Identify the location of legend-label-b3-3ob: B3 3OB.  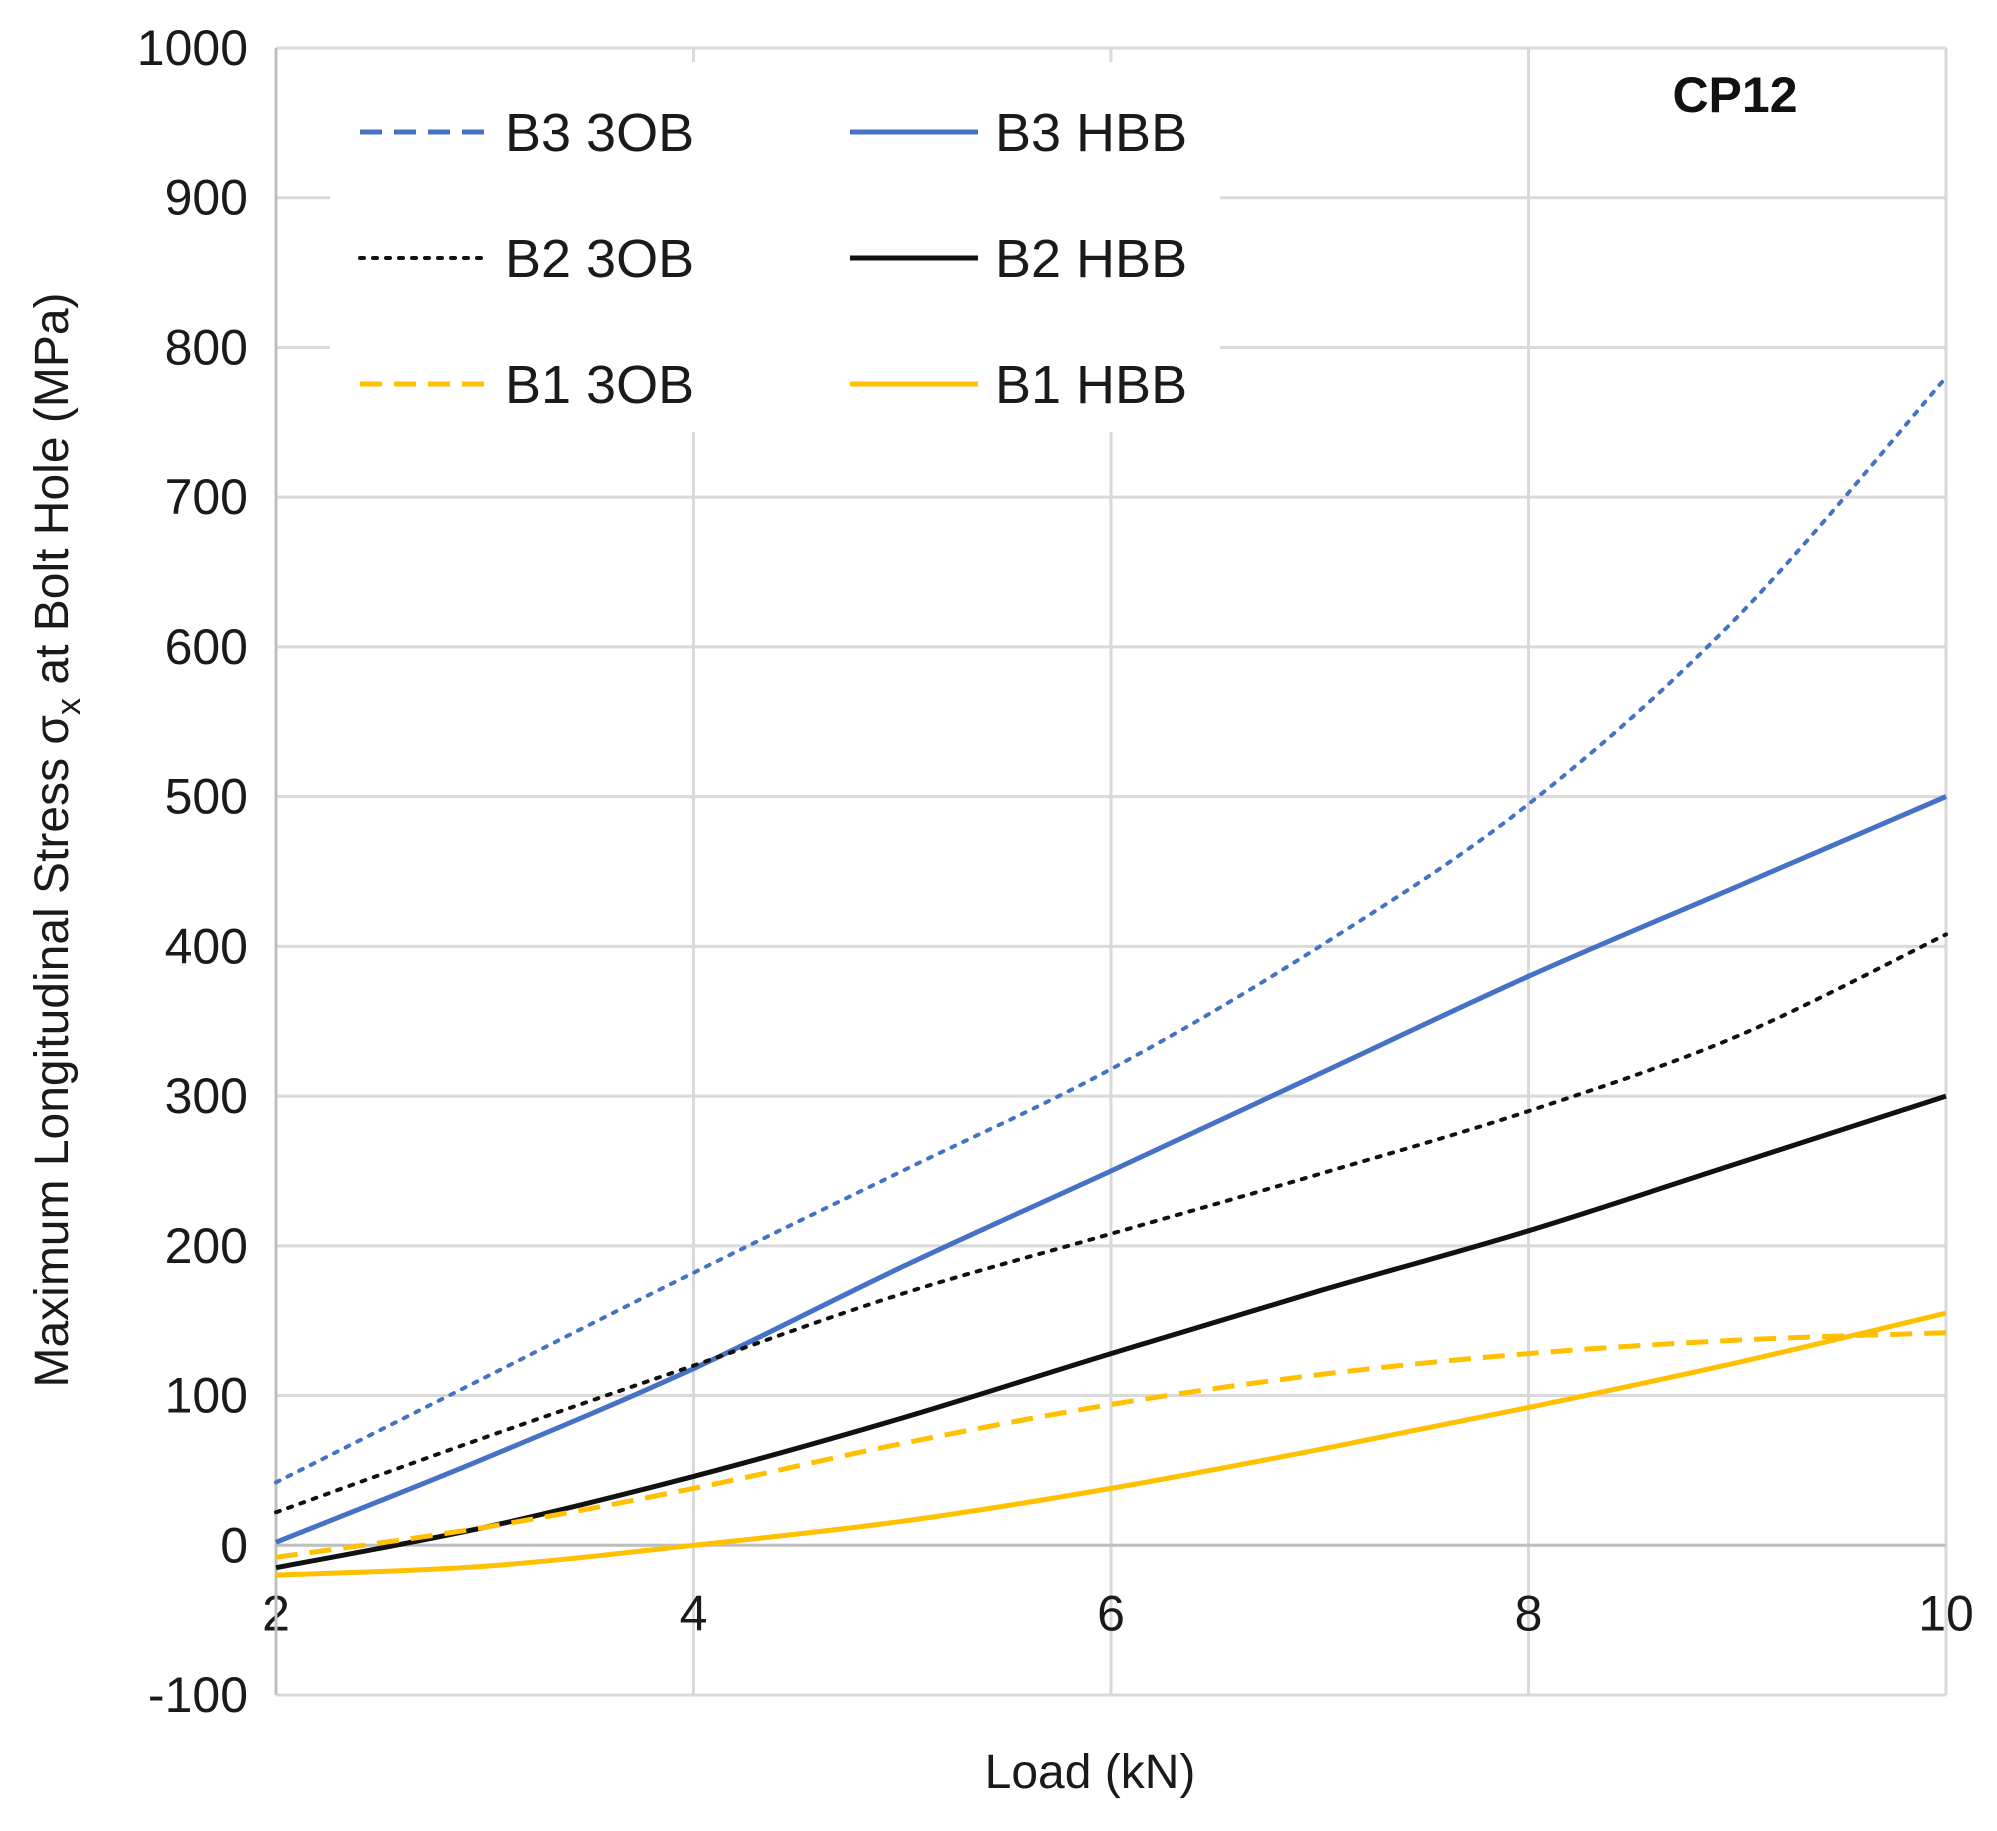
(599, 133).